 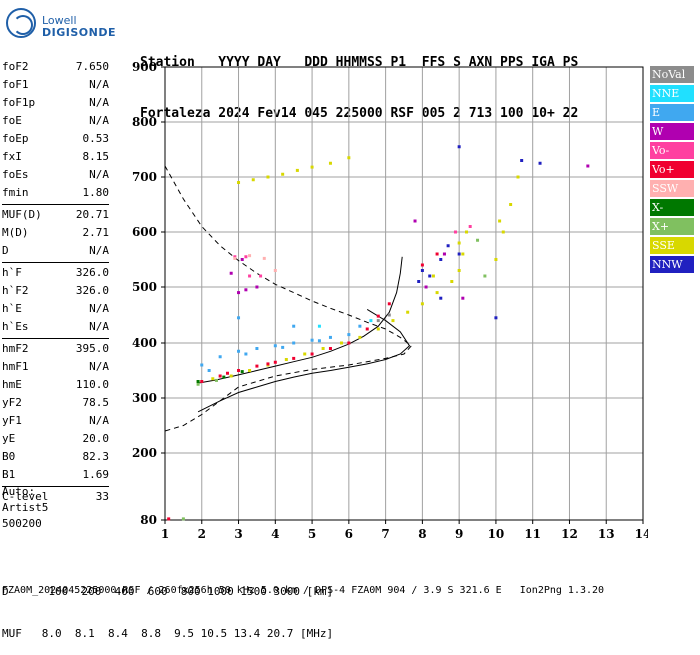 I want to click on param-name: fmin, so click(x=15, y=192).